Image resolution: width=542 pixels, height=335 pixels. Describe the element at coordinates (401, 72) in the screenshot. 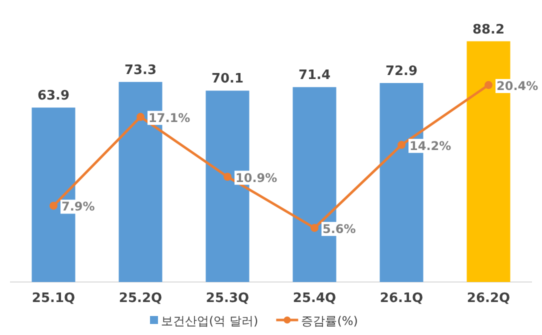

I see `data-label: 72.9` at that location.